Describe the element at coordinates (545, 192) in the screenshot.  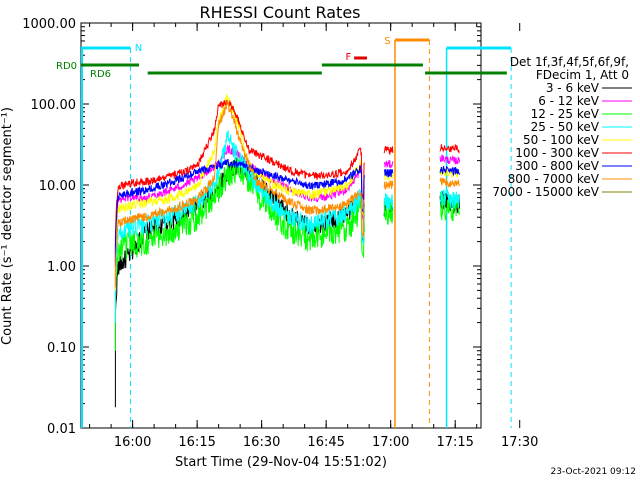
I see `legend-entry-label: 7000 - 15000 keV` at that location.